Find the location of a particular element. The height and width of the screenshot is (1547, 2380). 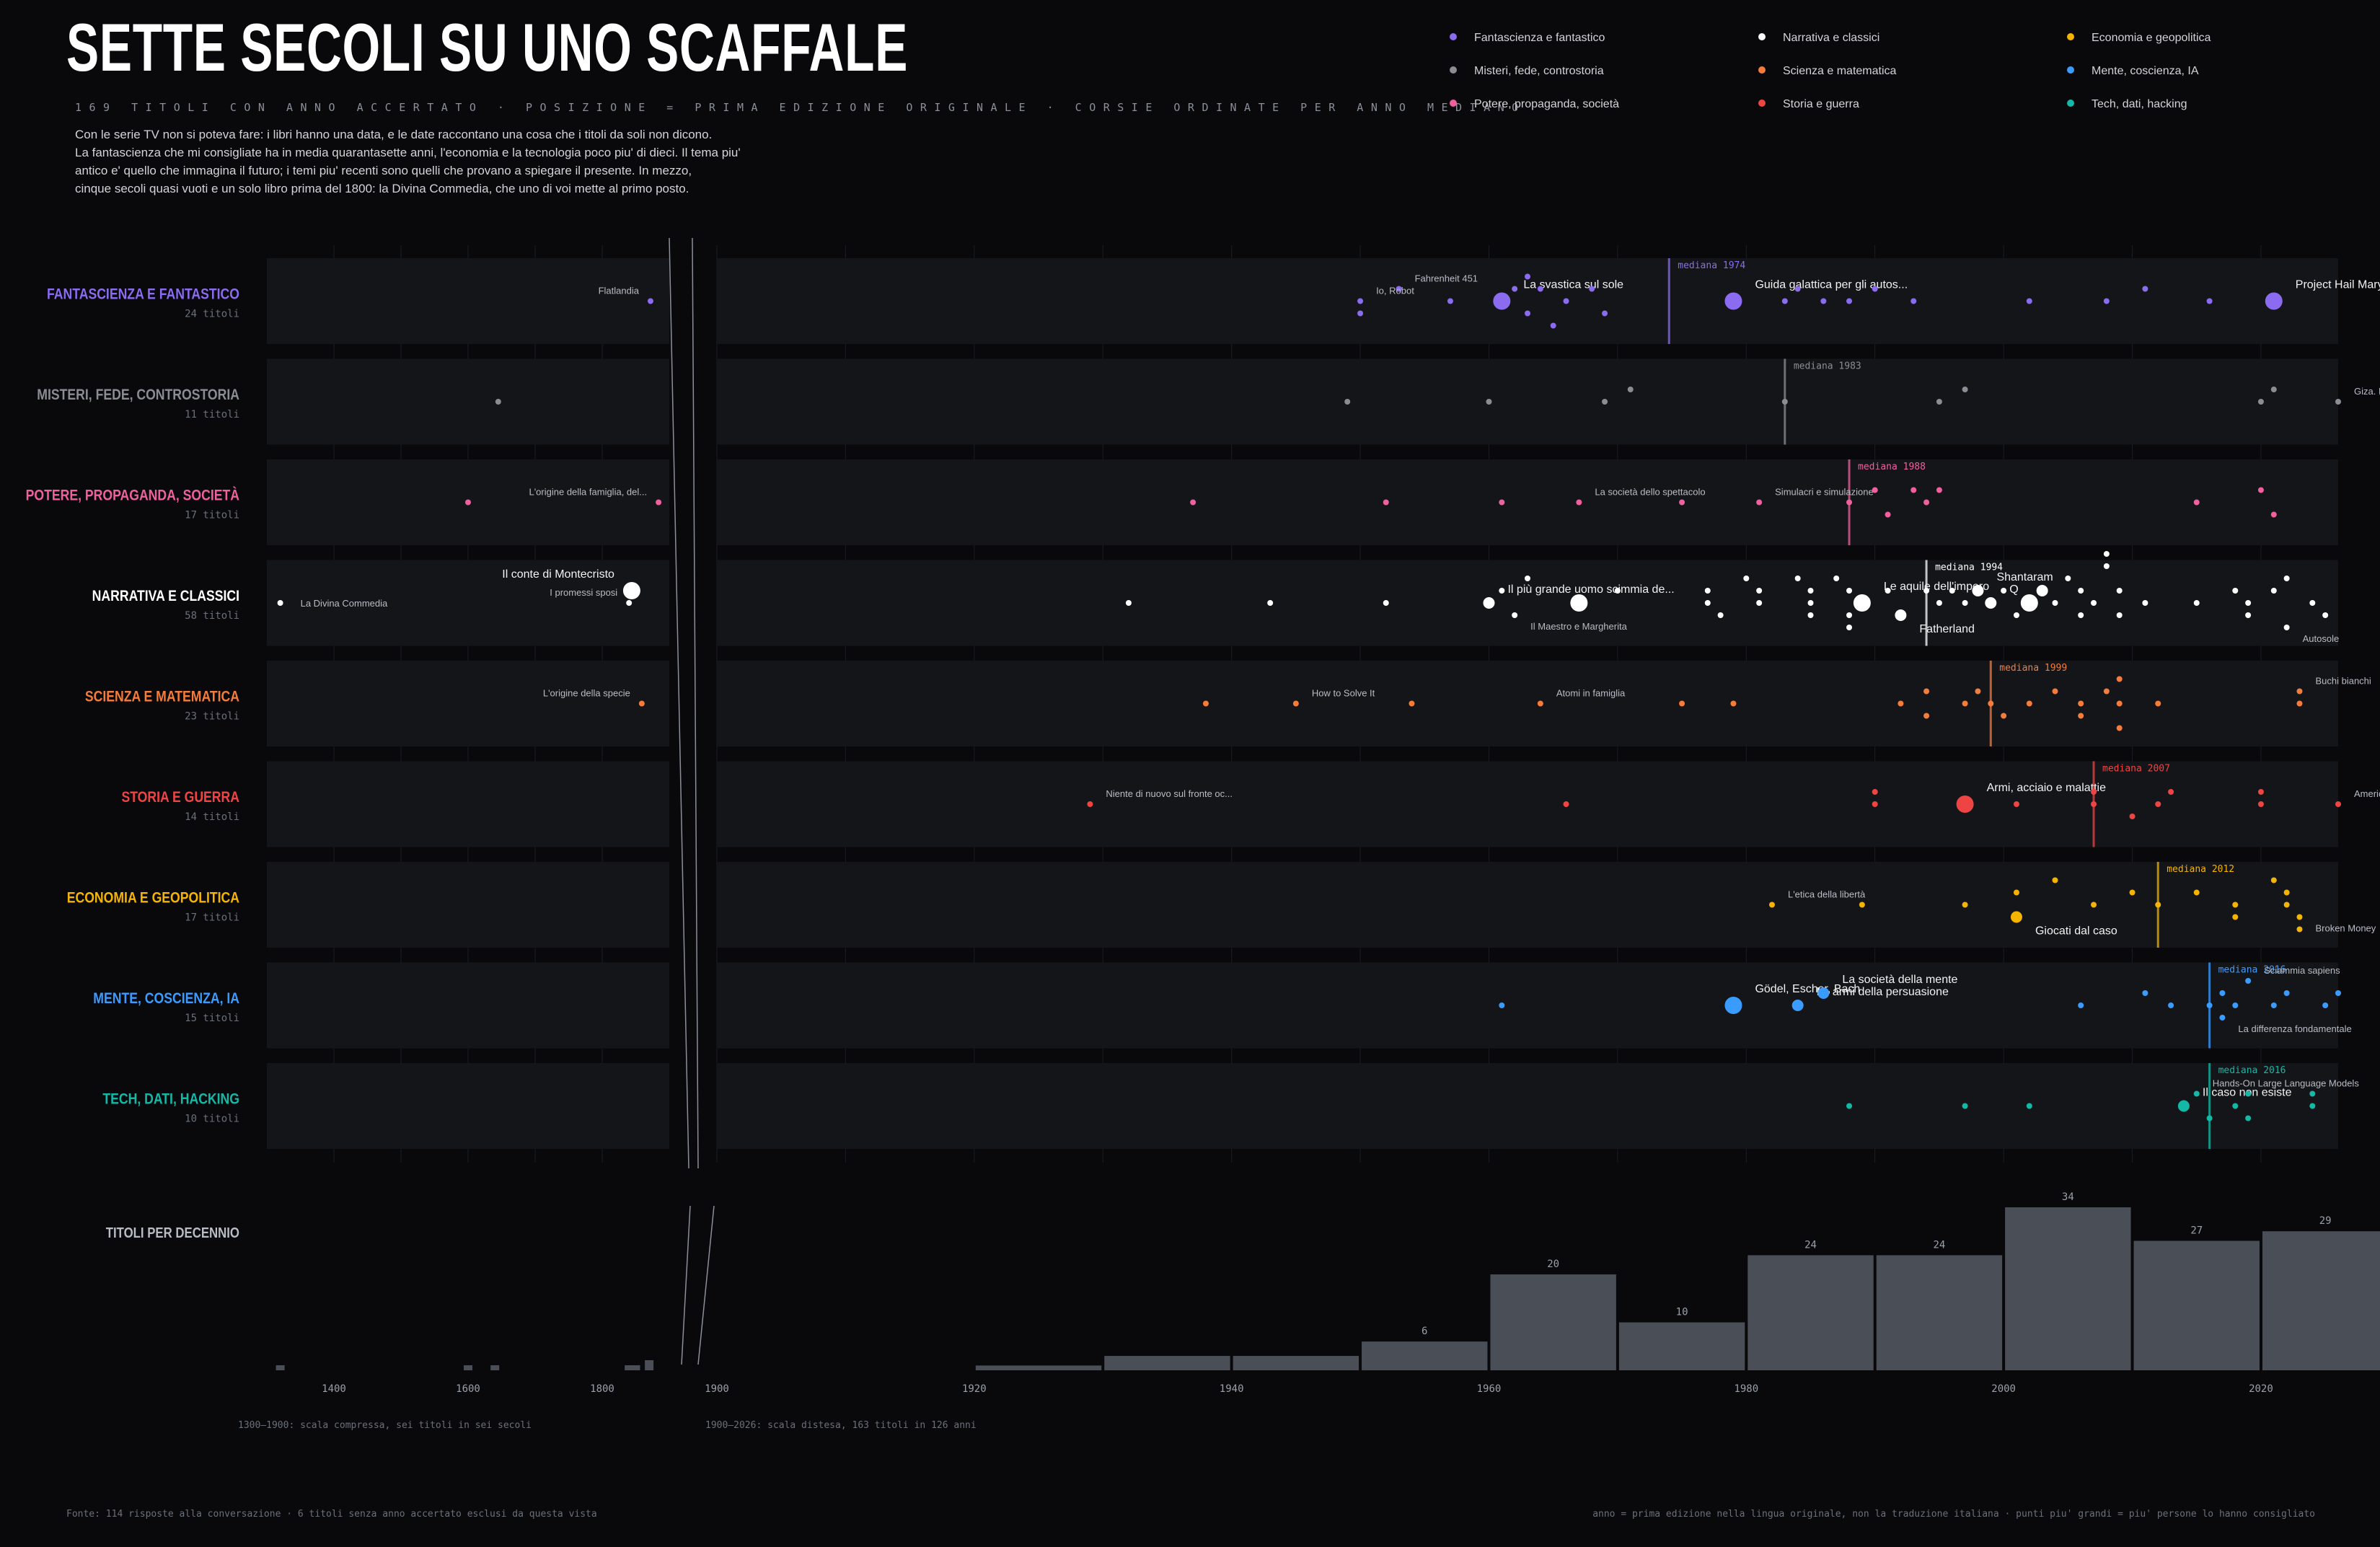

legend-label: Mente, coscienza, IA is located at coordinates (2145, 71).